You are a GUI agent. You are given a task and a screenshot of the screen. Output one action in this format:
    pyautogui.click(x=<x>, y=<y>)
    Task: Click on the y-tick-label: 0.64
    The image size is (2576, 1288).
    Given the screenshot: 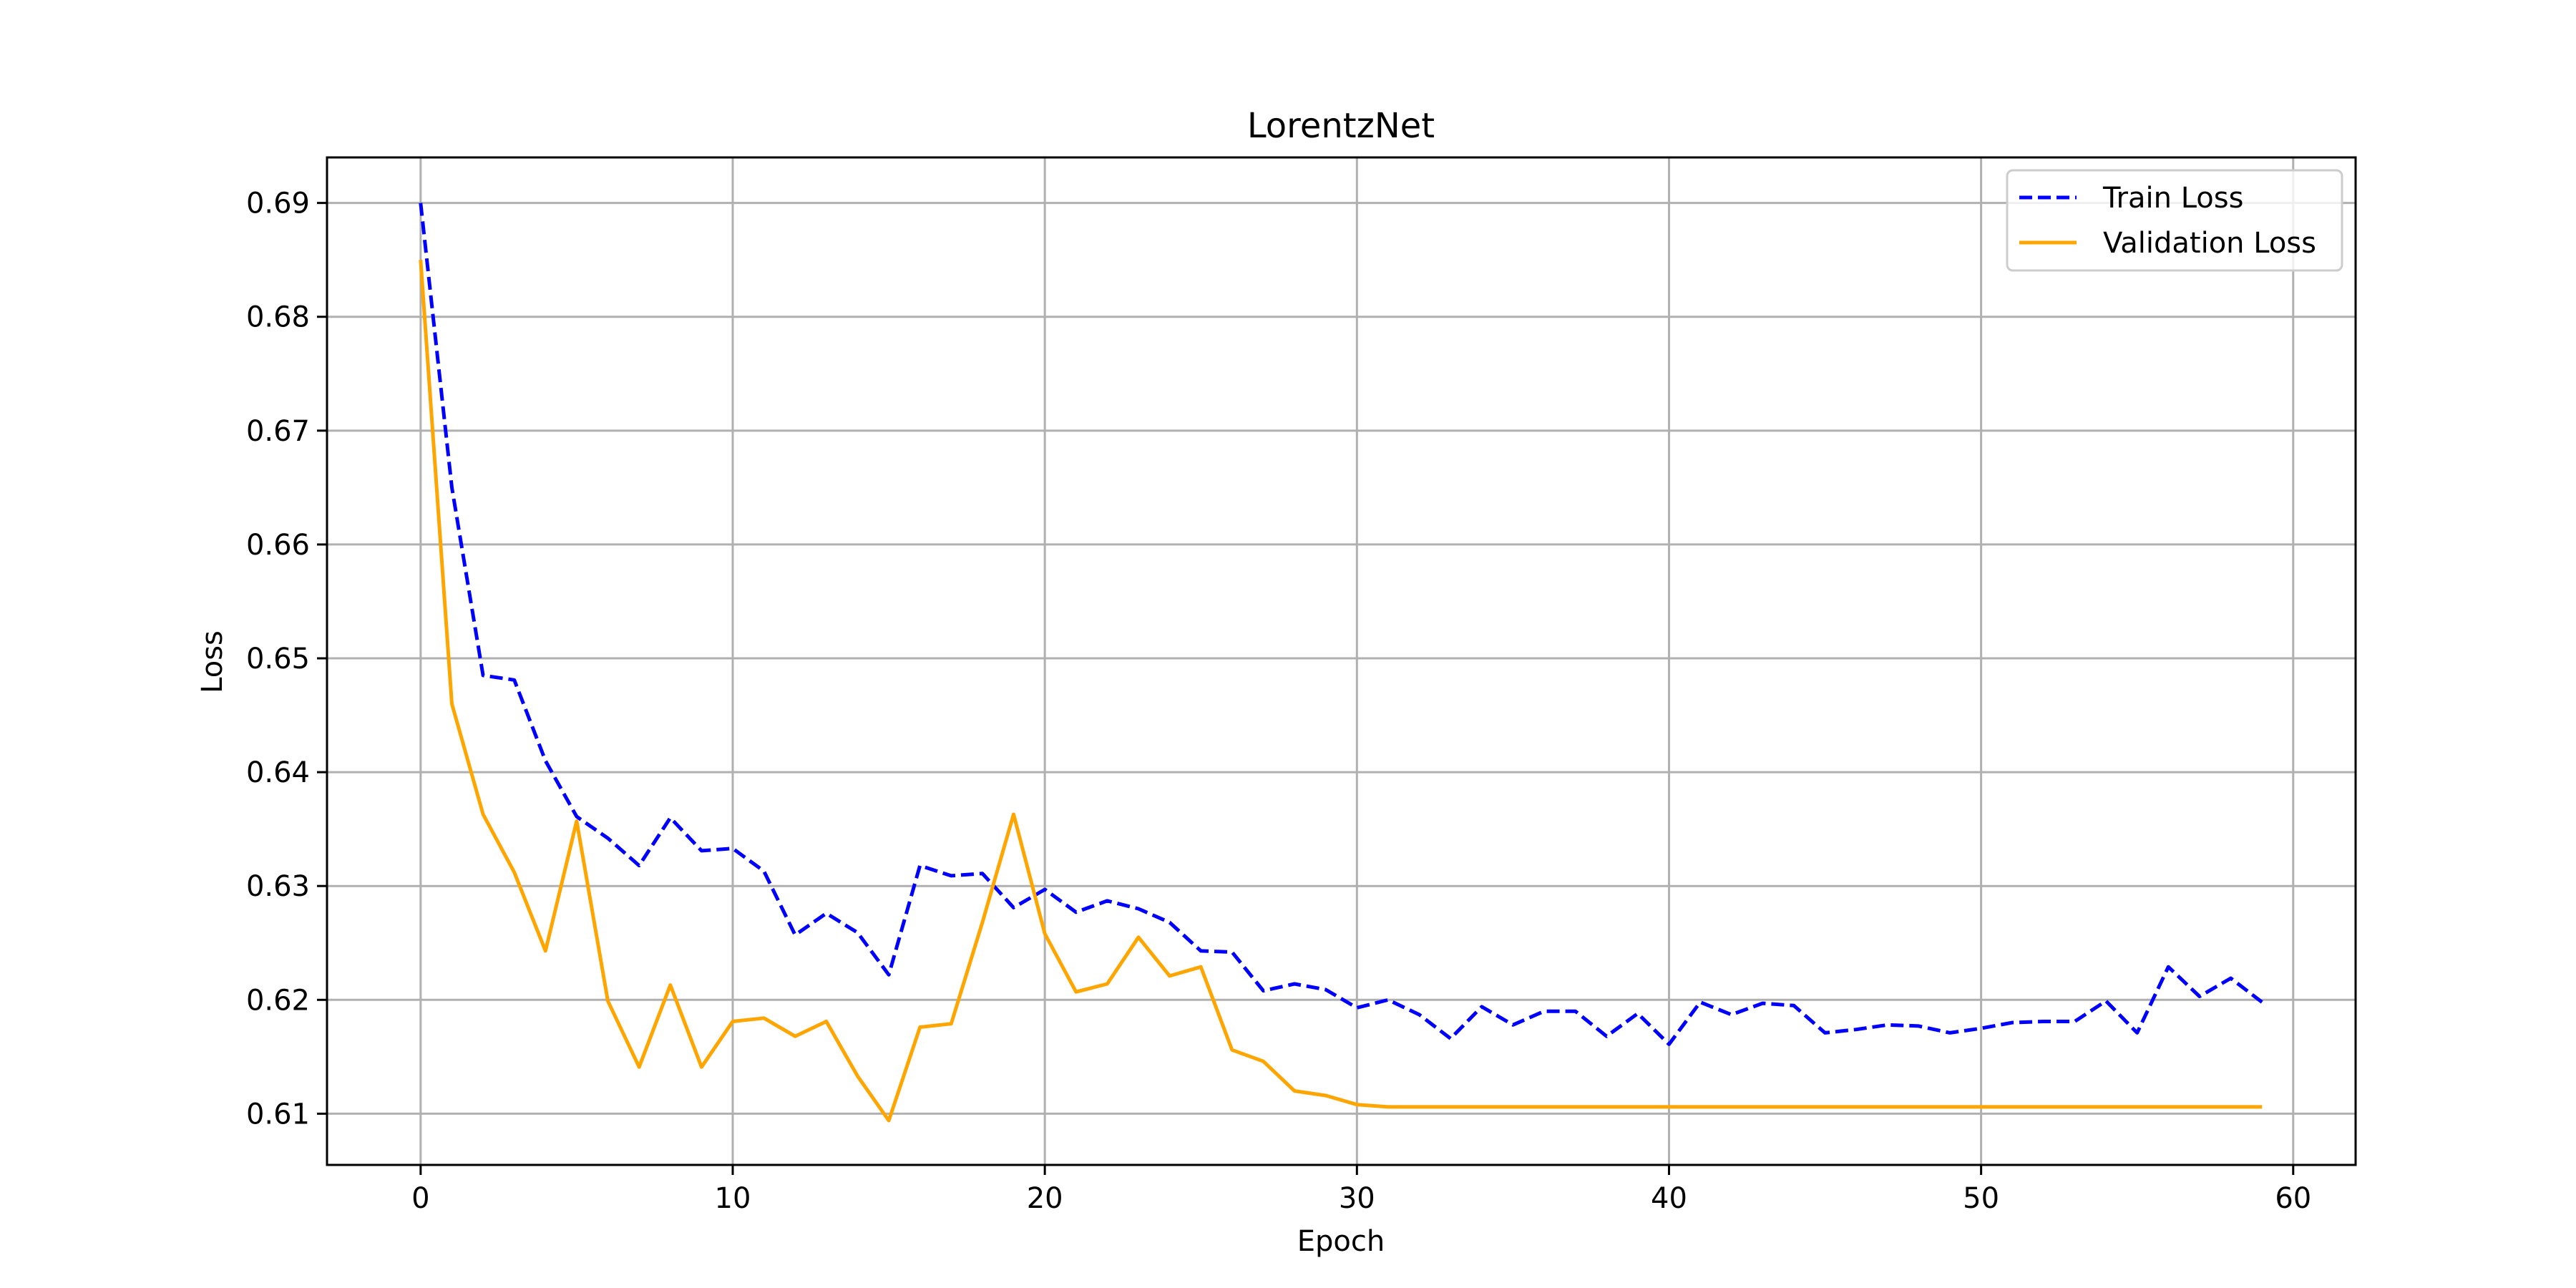 What is the action you would take?
    pyautogui.click(x=278, y=772)
    